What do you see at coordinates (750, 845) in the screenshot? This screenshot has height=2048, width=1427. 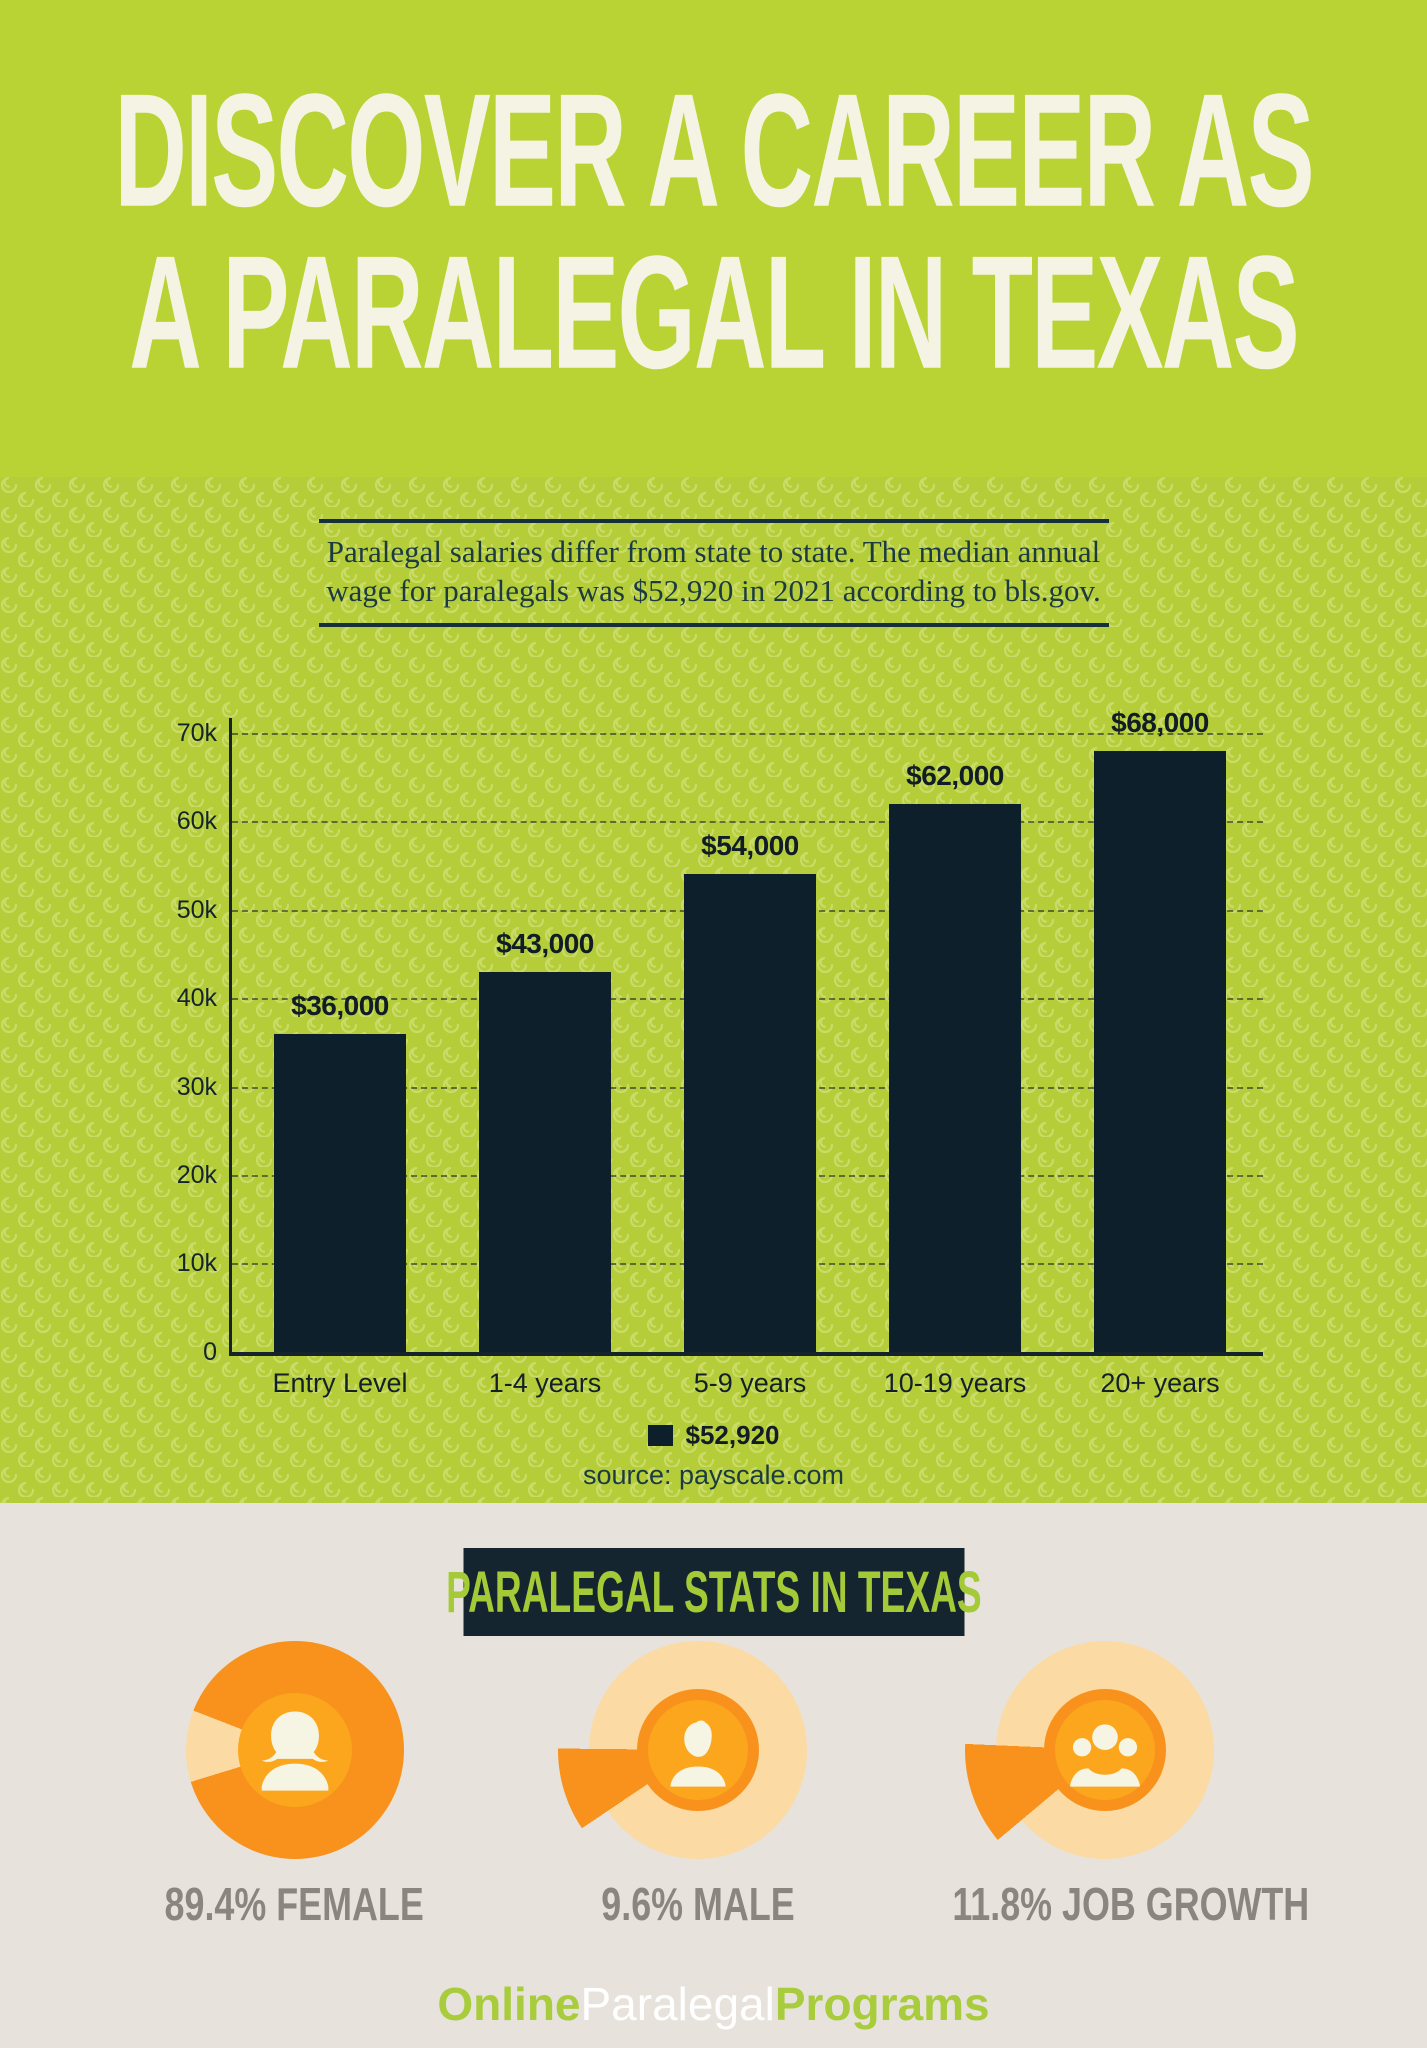 I see `bar-value-label: $54,000` at bounding box center [750, 845].